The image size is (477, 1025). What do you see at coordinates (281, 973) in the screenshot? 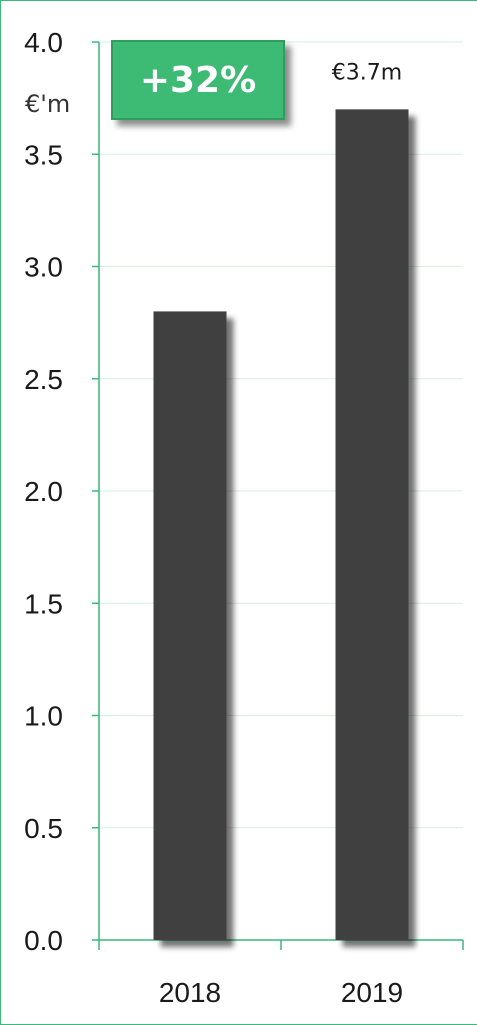
I see `x-axis: 2018 2019` at bounding box center [281, 973].